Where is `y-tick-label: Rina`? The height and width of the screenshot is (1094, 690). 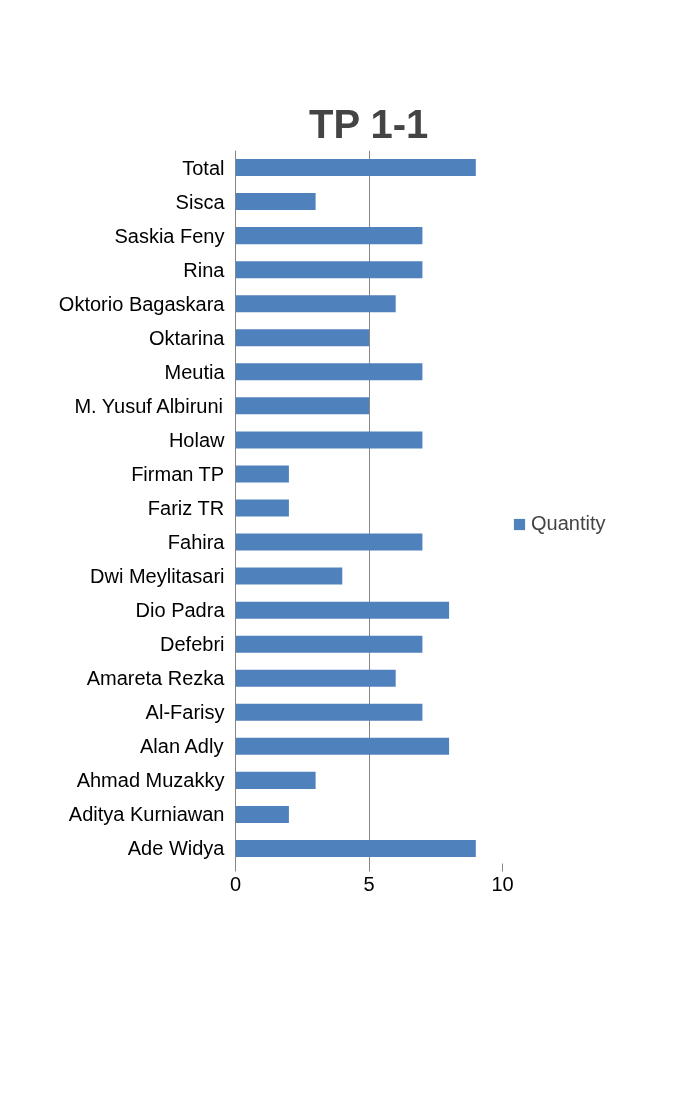
y-tick-label: Rina is located at coordinates (204, 269).